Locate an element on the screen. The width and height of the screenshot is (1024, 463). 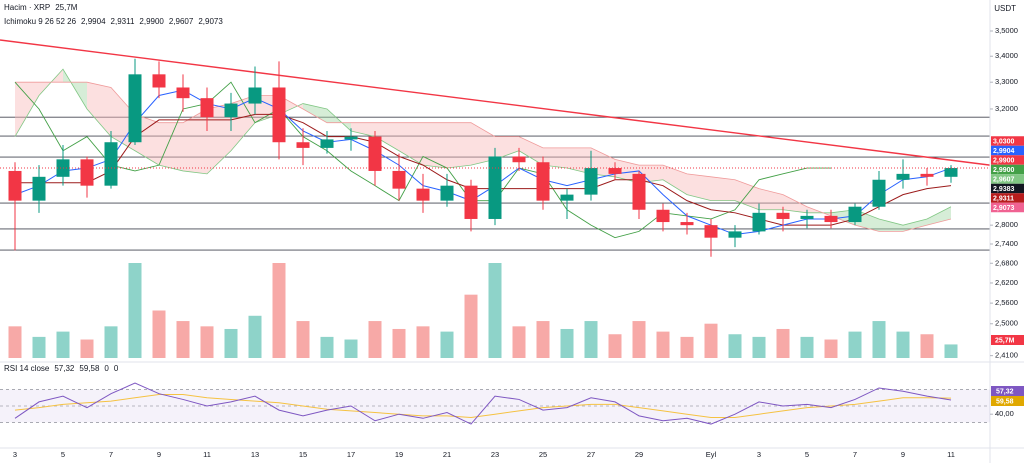
y-tick-label: 2,5600 is located at coordinates (1006, 302).